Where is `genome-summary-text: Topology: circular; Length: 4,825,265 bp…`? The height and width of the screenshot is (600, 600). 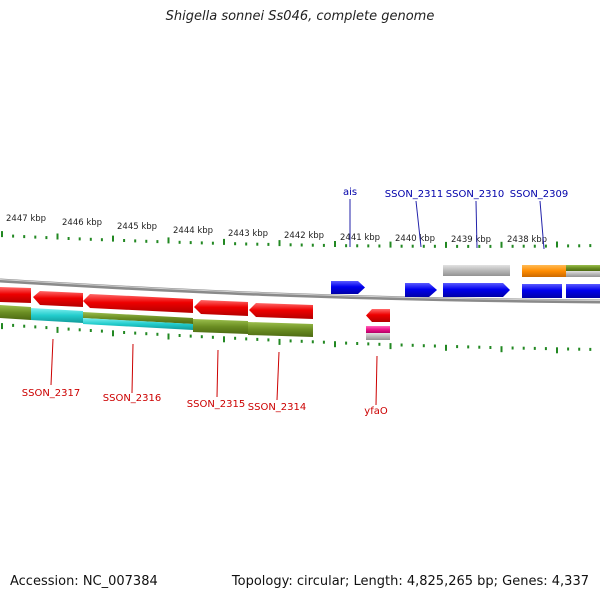
genome-summary-text: Topology: circular; Length: 4,825,265 bp… is located at coordinates (410, 581).